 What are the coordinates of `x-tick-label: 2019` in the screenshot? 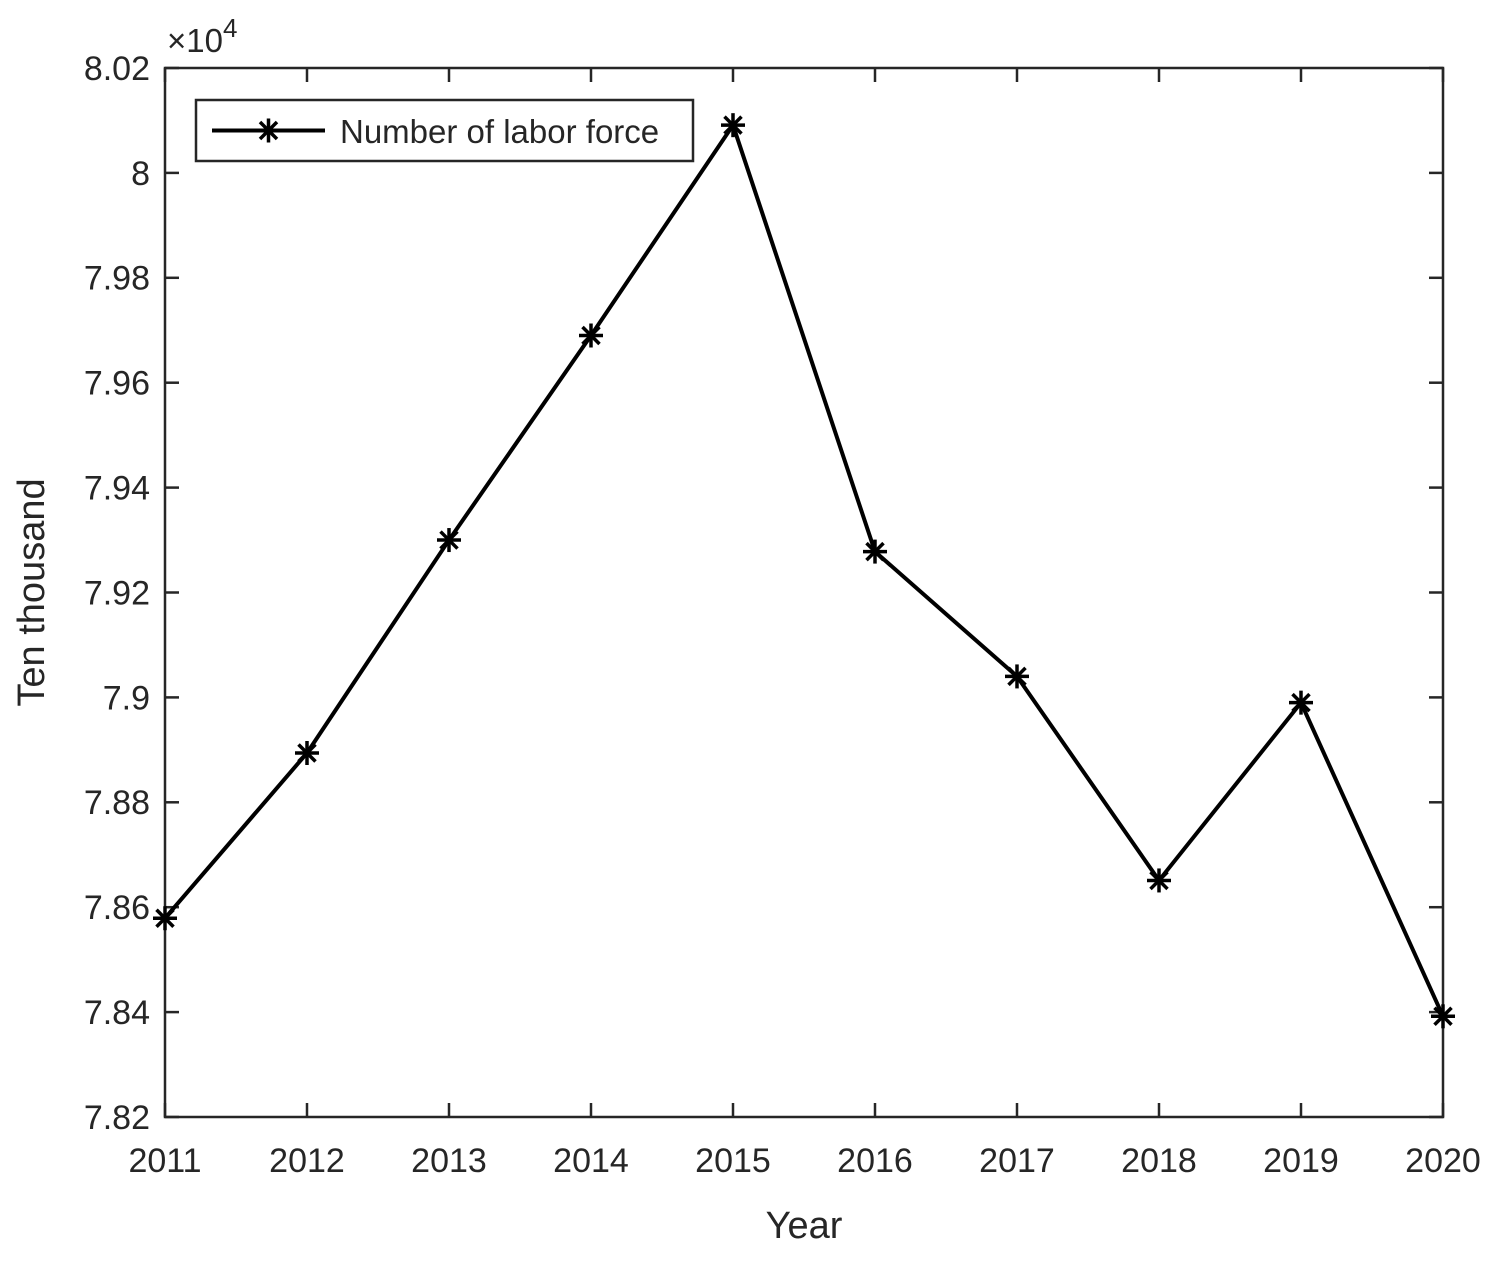 It's located at (1301, 1161).